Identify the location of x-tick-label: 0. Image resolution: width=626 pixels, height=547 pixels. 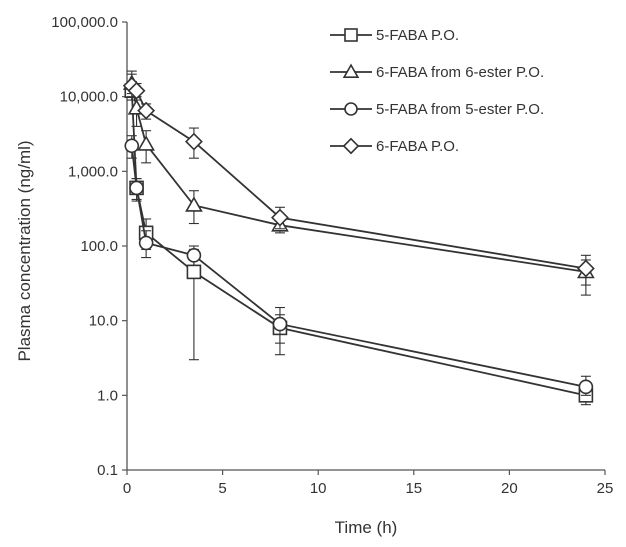
(127, 488).